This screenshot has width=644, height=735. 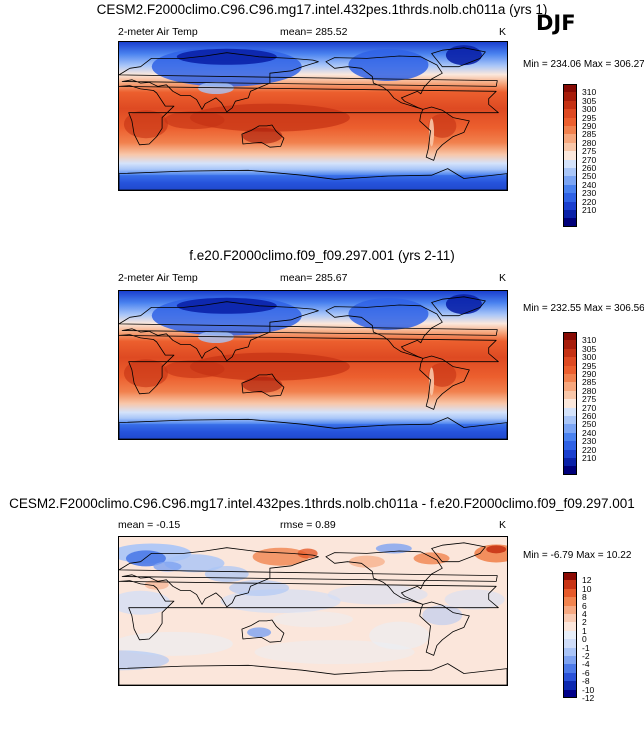 I want to click on panel2-map, so click(x=313, y=365).